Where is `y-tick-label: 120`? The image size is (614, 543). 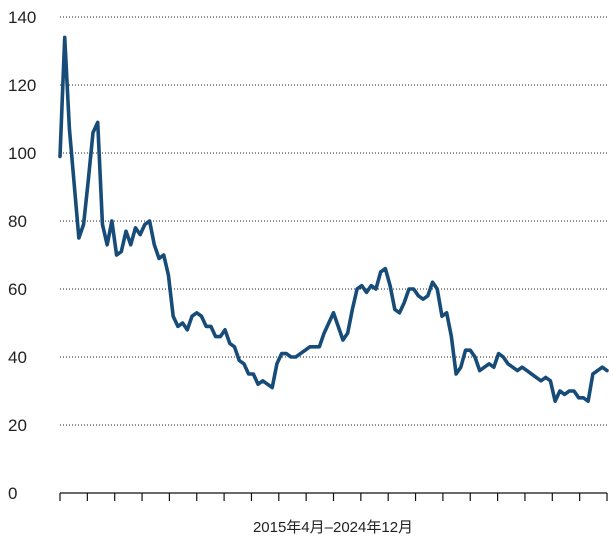 y-tick-label: 120 is located at coordinates (22, 85).